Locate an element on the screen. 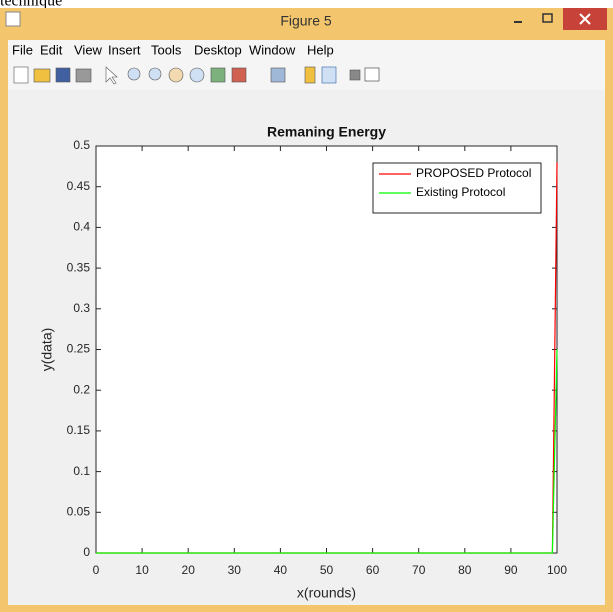 The image size is (613, 612). tool-pointer is located at coordinates (111, 75).